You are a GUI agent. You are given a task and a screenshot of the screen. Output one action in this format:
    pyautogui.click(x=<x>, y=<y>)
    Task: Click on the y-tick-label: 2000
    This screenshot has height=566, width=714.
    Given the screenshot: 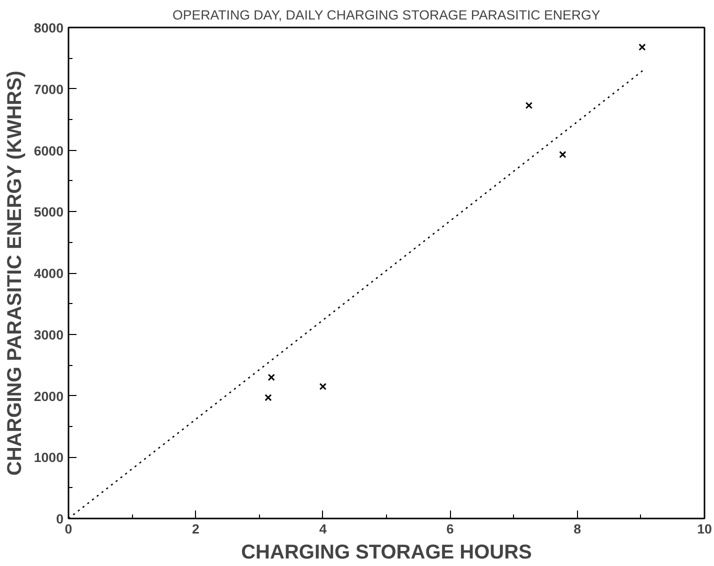 What is the action you would take?
    pyautogui.click(x=49, y=396)
    